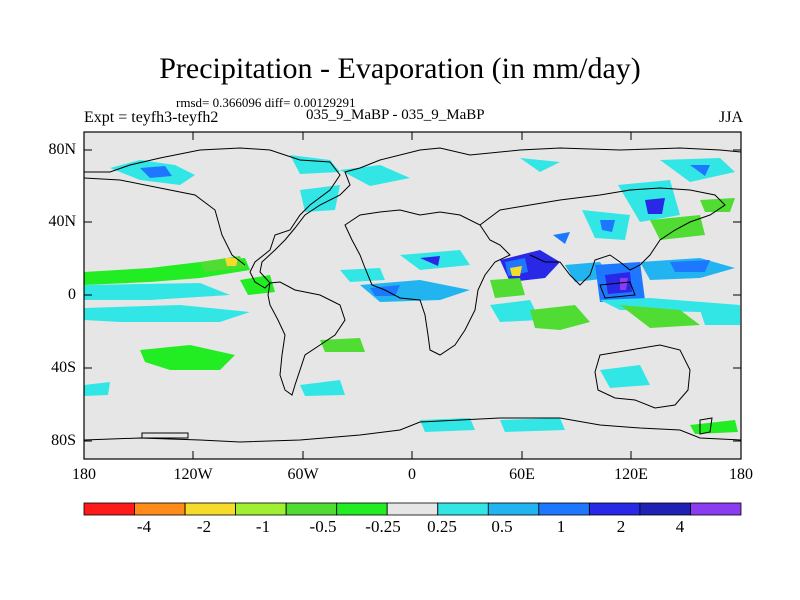 The image size is (800, 600). I want to click on experiment-label: Expt = teyfh3-teyfh2, so click(151, 117).